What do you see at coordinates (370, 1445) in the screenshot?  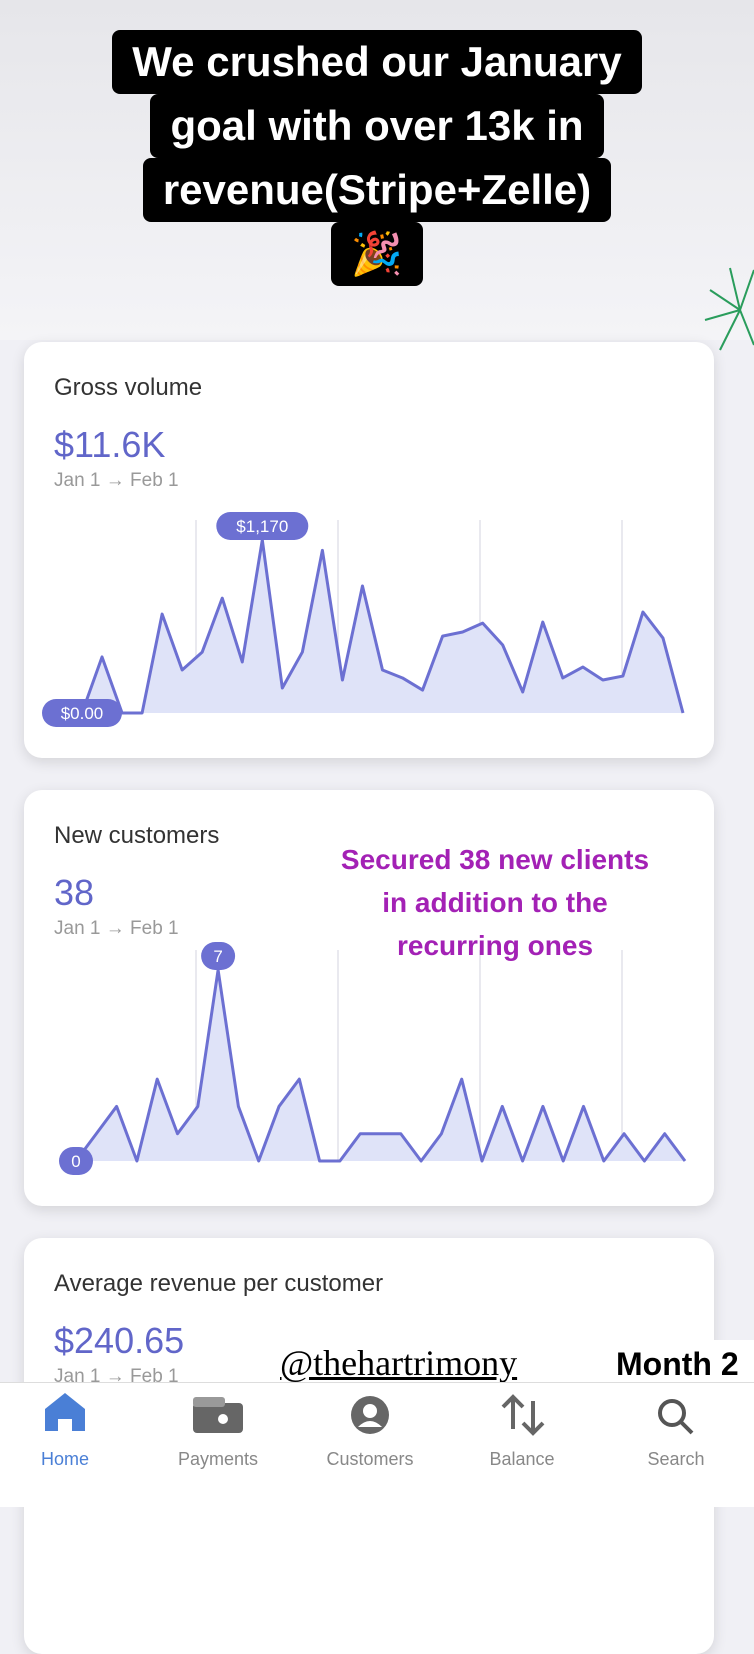 I see `tab-customers: Customers` at bounding box center [370, 1445].